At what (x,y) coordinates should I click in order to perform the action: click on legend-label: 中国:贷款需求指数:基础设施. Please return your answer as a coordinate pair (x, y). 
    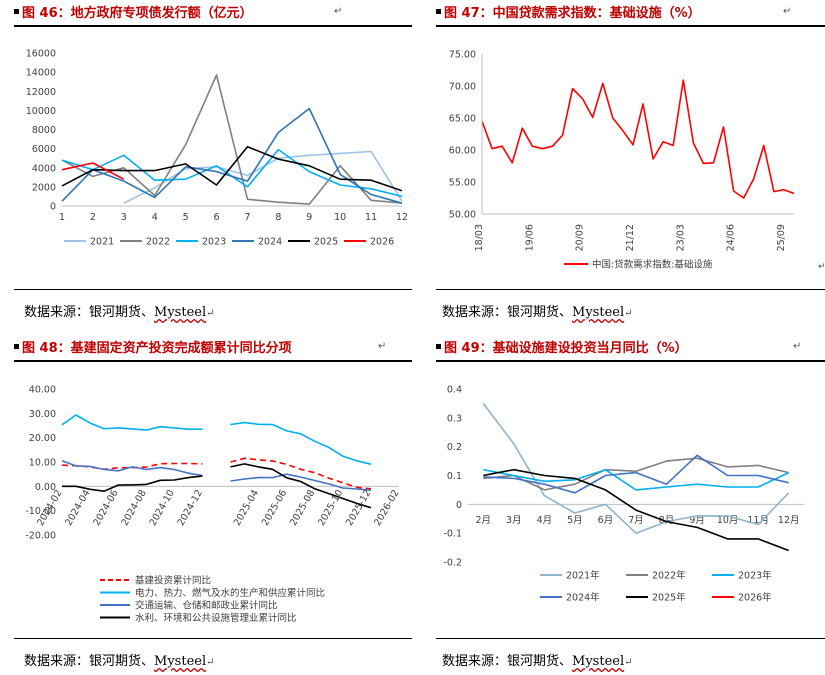
    Looking at the image, I should click on (652, 265).